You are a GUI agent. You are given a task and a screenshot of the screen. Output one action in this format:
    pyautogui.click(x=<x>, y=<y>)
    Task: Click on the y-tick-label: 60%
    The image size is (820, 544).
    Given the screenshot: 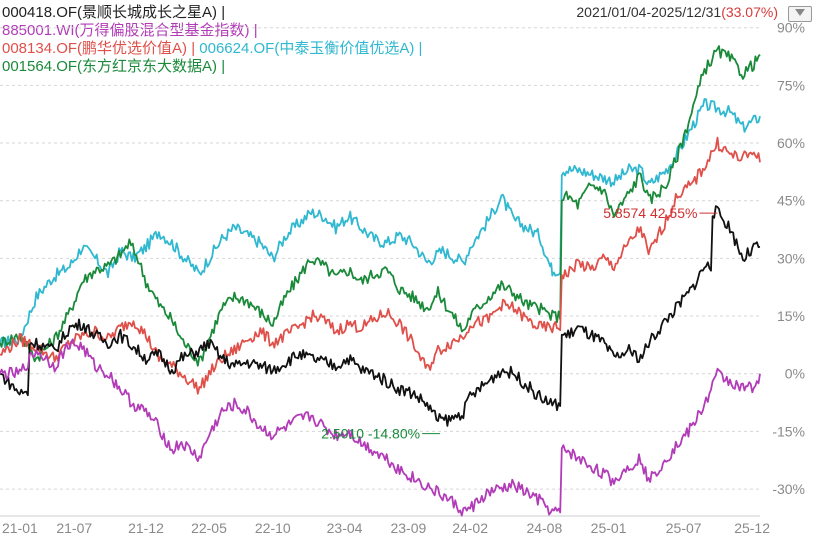 What is the action you would take?
    pyautogui.click(x=791, y=143)
    